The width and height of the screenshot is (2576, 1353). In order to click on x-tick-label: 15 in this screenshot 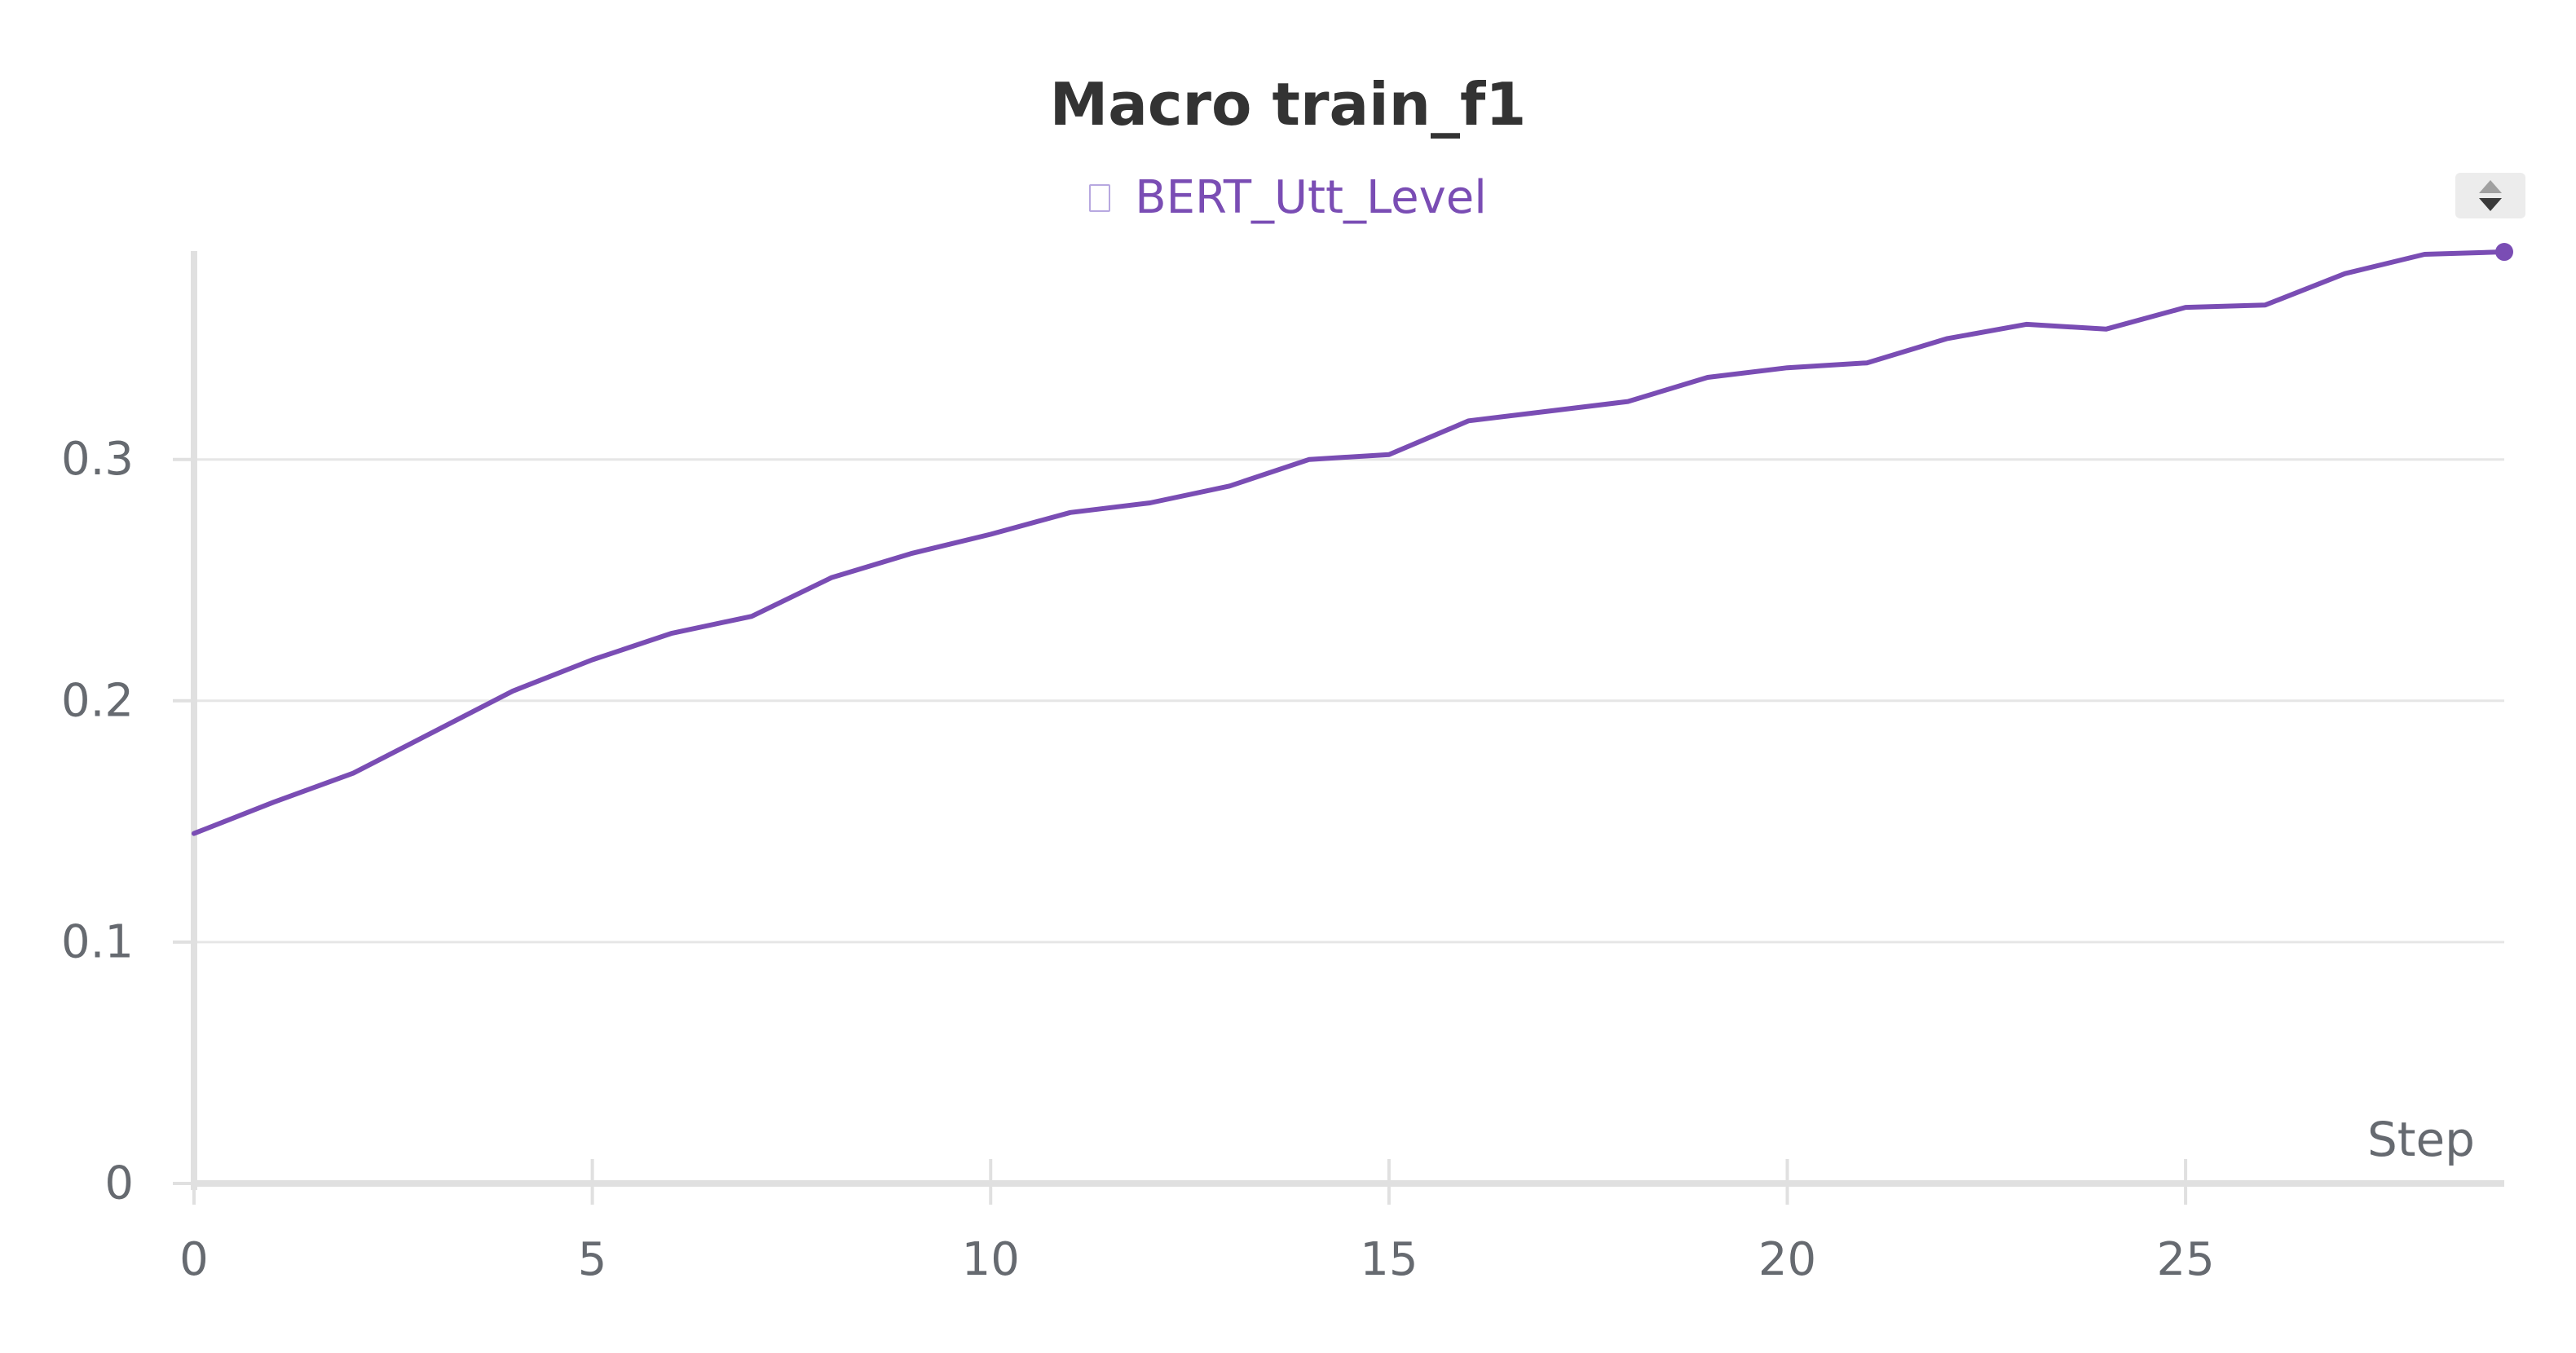, I will do `click(1389, 1259)`.